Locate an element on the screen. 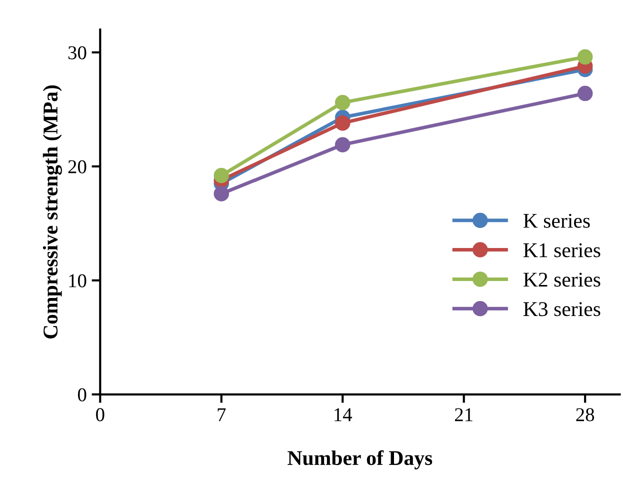 This screenshot has height=493, width=626. x-tick-label: 21 is located at coordinates (463, 415).